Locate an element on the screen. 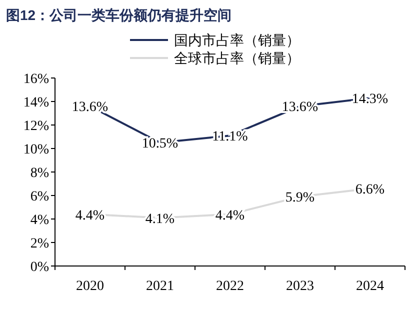 The height and width of the screenshot is (336, 415). y-tick-label: 12% is located at coordinates (36, 126).